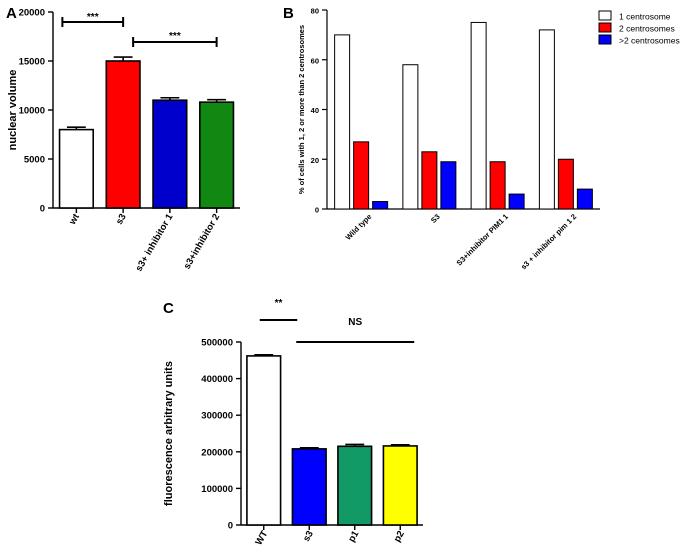 This screenshot has width=680, height=551. Describe the element at coordinates (288, 13) in the screenshot. I see `panel-label-b: B` at that location.